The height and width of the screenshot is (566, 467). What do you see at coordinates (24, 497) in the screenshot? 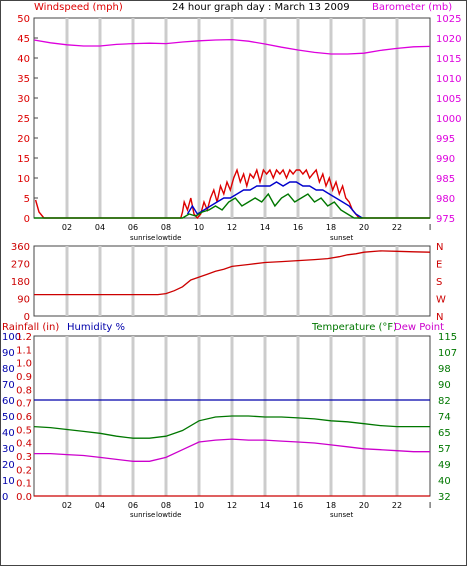
I see `rain-ytick-label: 0.0` at bounding box center [24, 497].